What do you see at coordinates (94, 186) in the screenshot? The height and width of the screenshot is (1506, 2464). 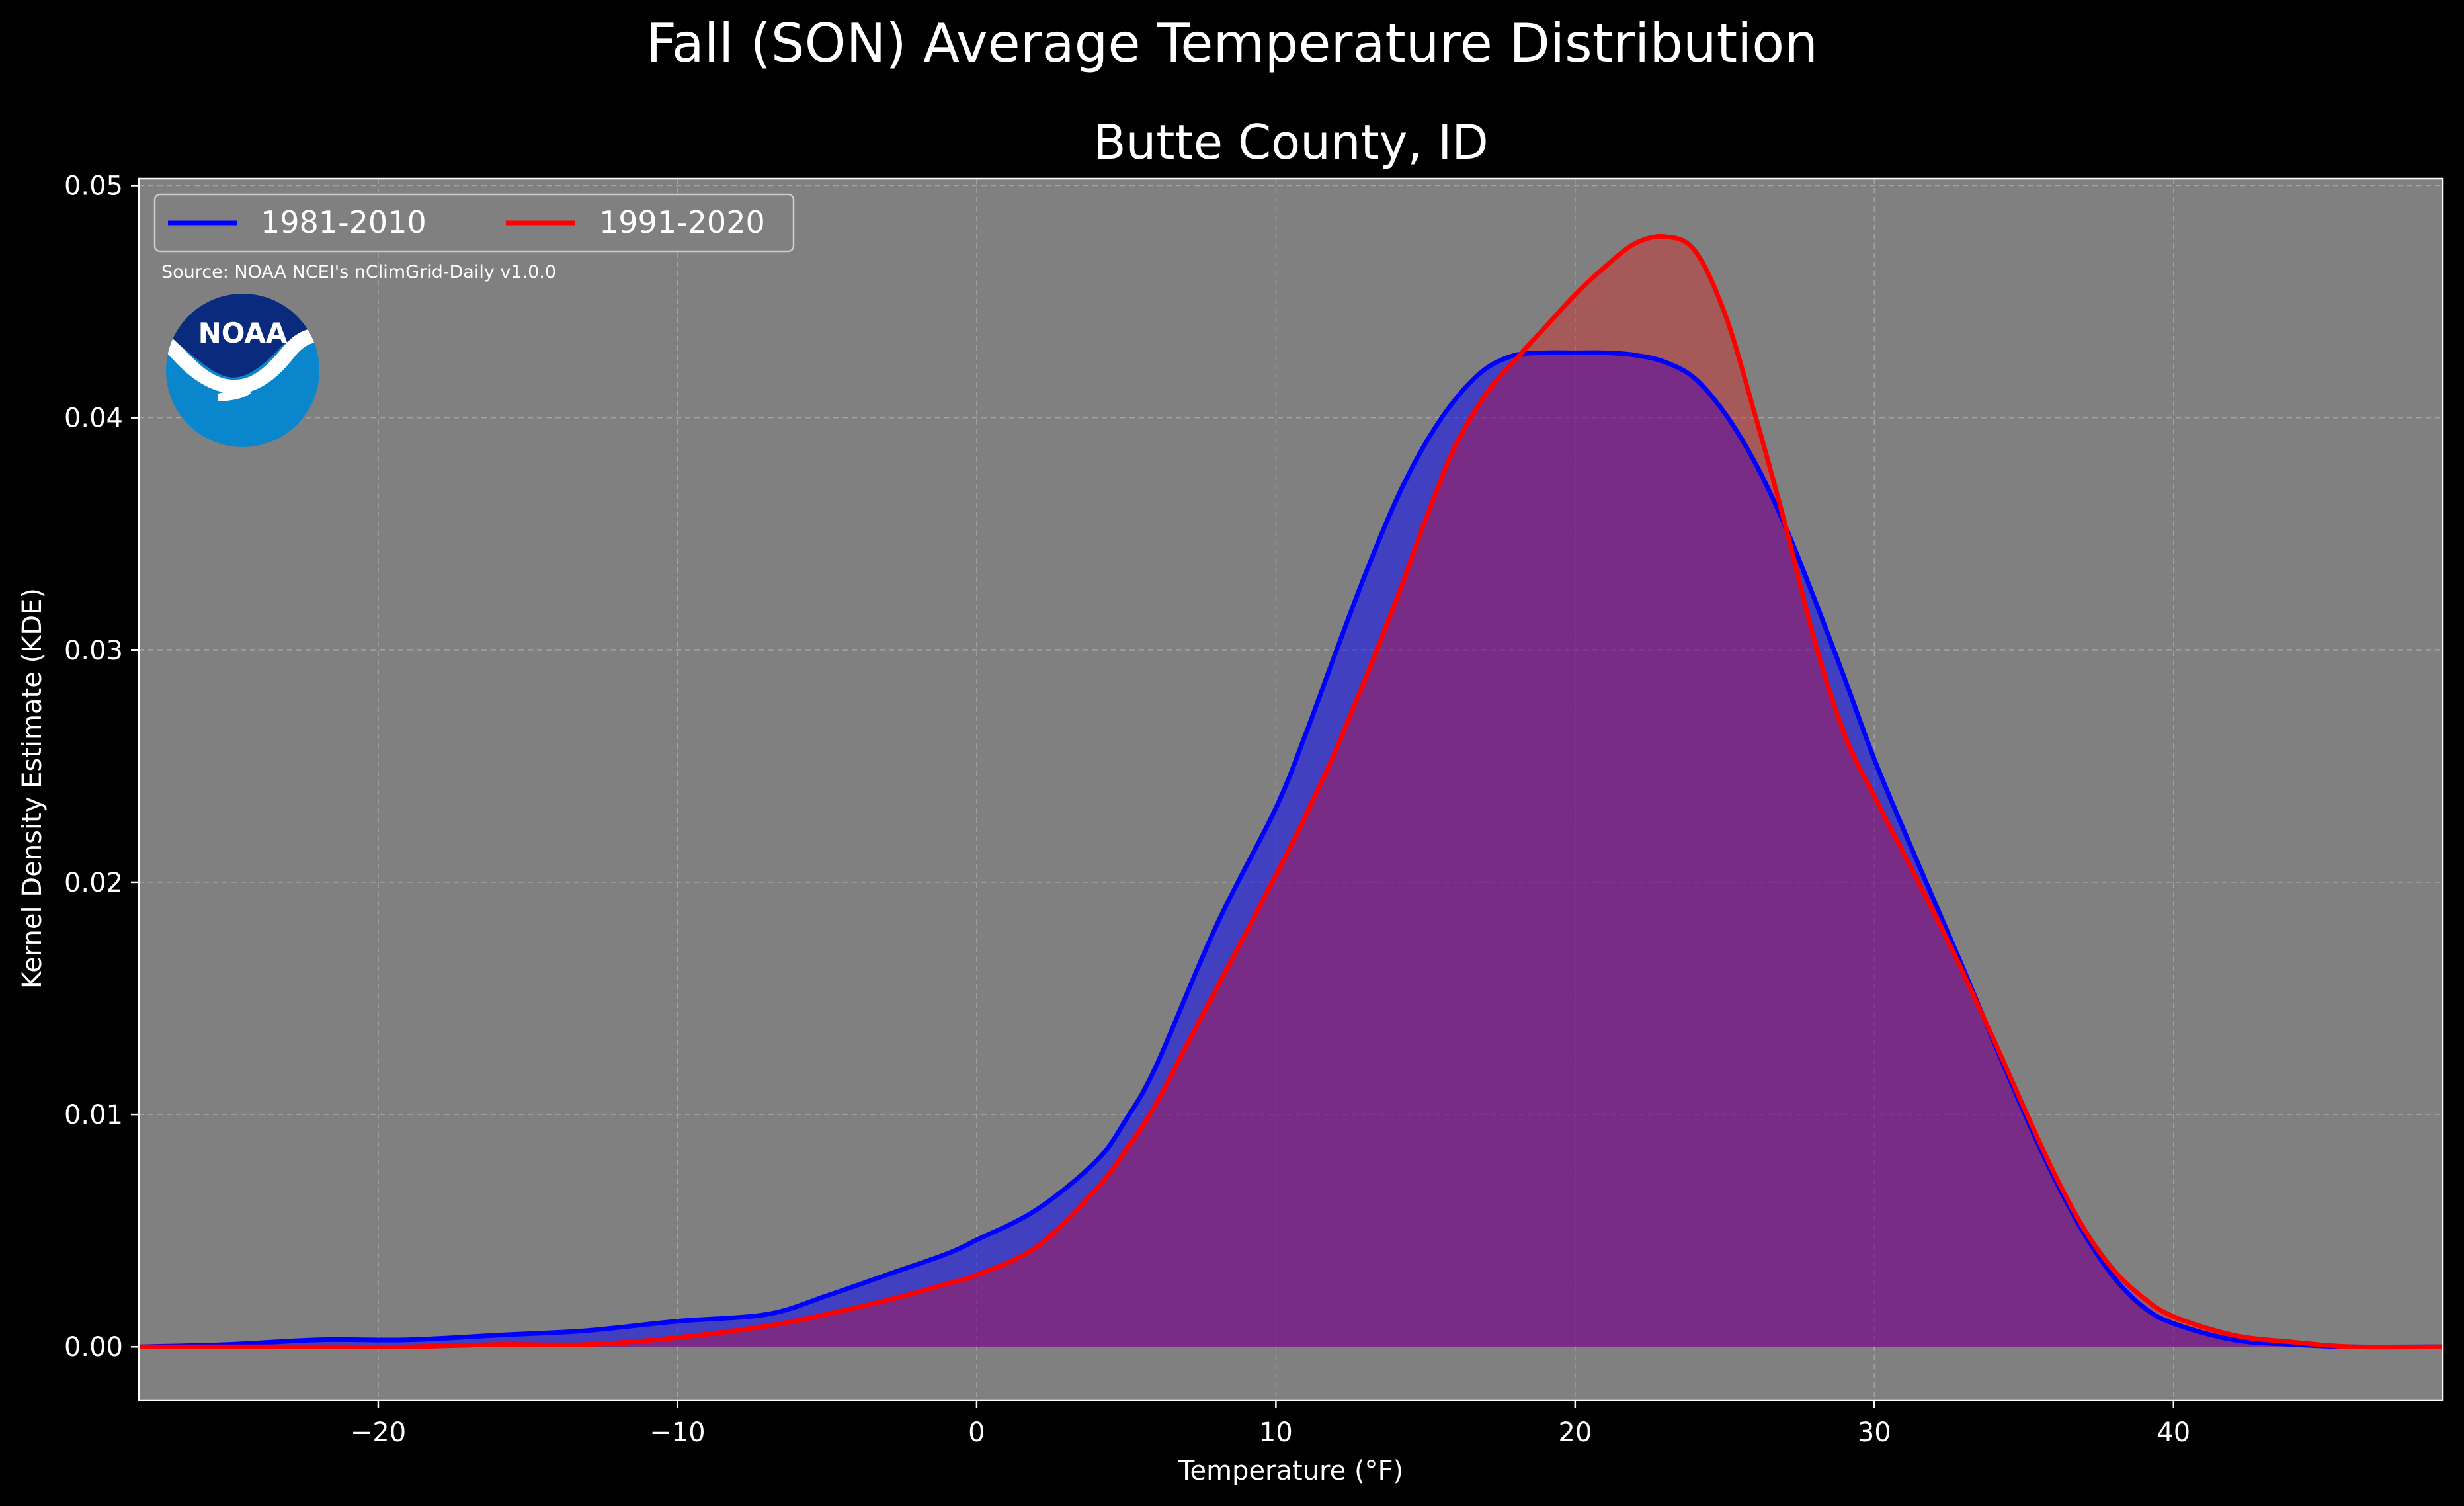 I see `y-tick-label: 0.05` at bounding box center [94, 186].